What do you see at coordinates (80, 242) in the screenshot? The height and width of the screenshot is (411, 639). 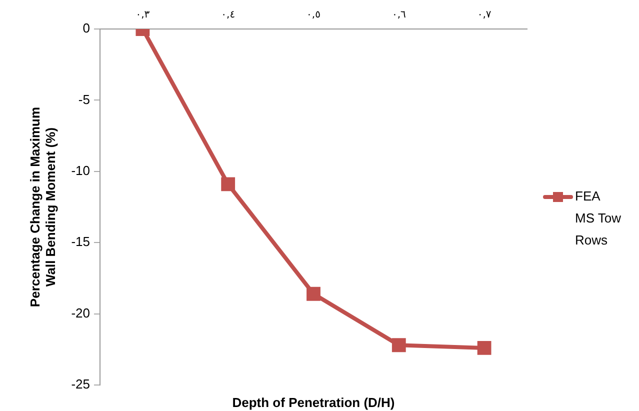 I see `y-tick-label: -15` at bounding box center [80, 242].